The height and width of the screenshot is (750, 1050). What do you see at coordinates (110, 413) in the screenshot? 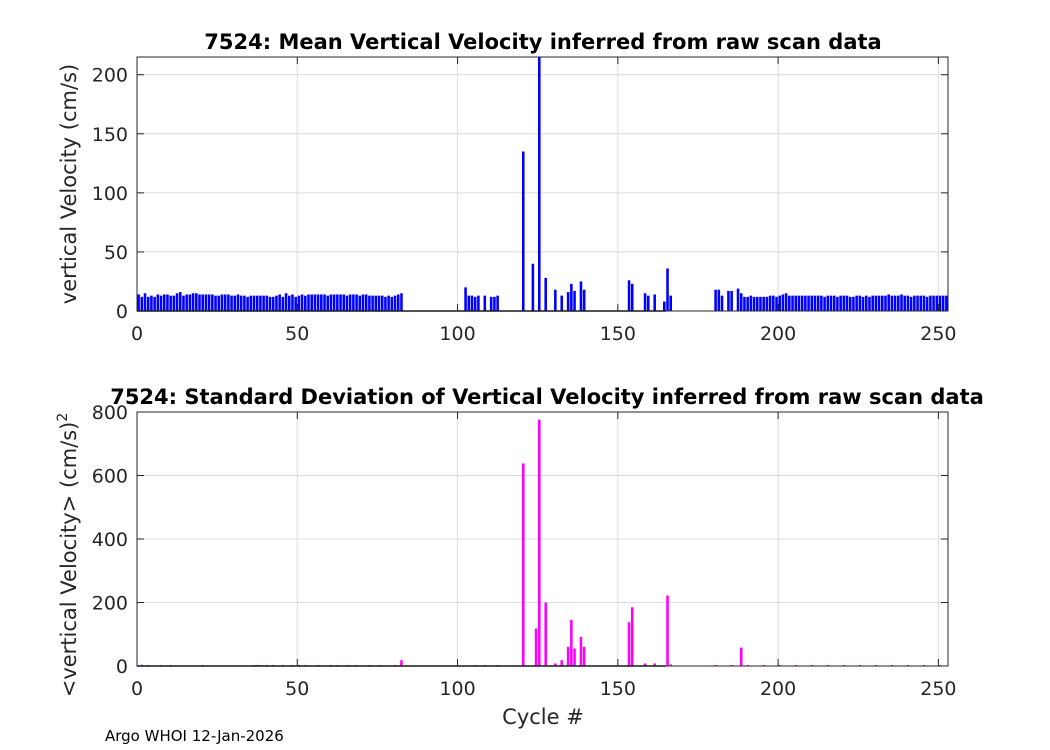
I see `y-tick-label: 800` at bounding box center [110, 413].